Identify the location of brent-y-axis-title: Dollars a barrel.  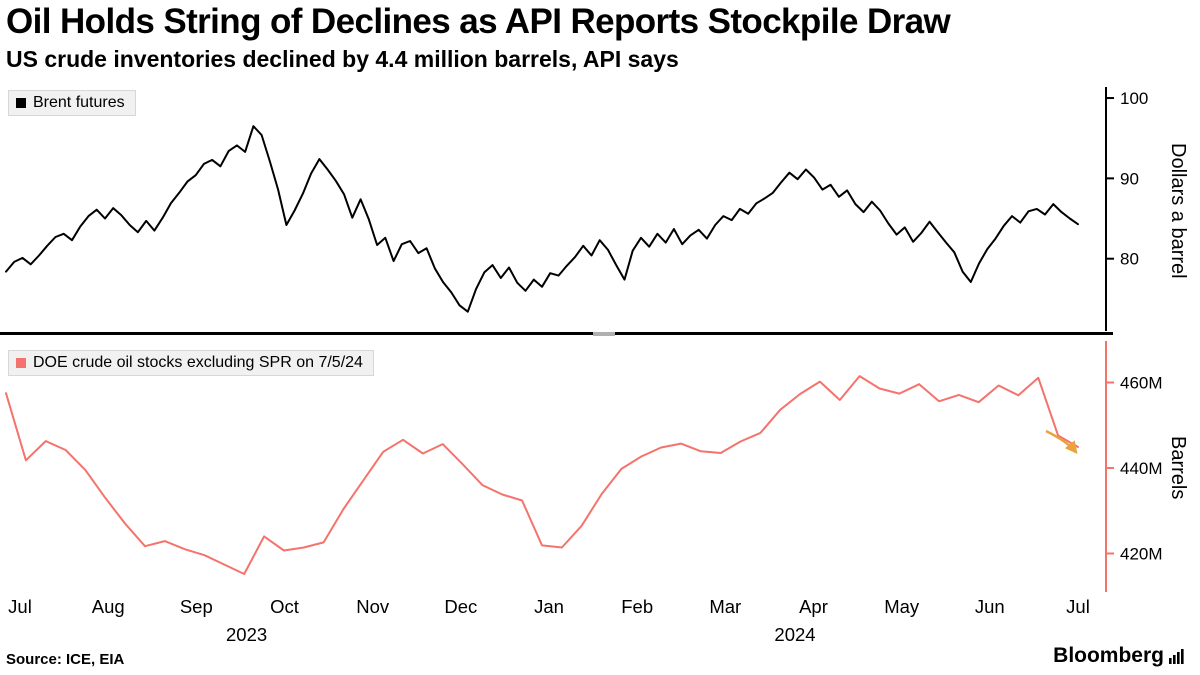
(1178, 211).